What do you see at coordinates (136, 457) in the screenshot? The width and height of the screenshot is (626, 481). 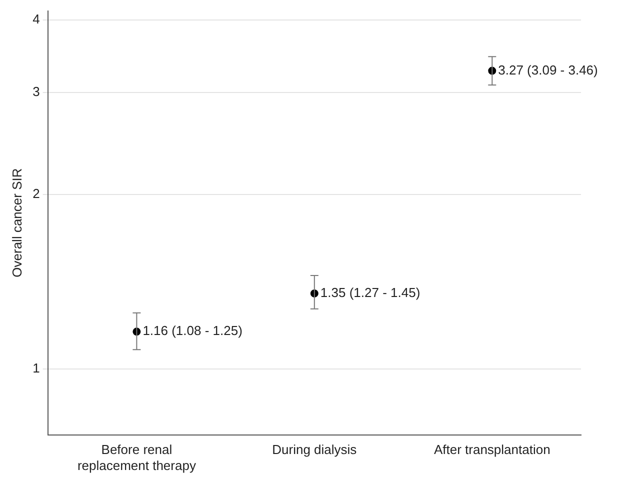 I see `x-tick-label: Before renal replacement therapy` at bounding box center [136, 457].